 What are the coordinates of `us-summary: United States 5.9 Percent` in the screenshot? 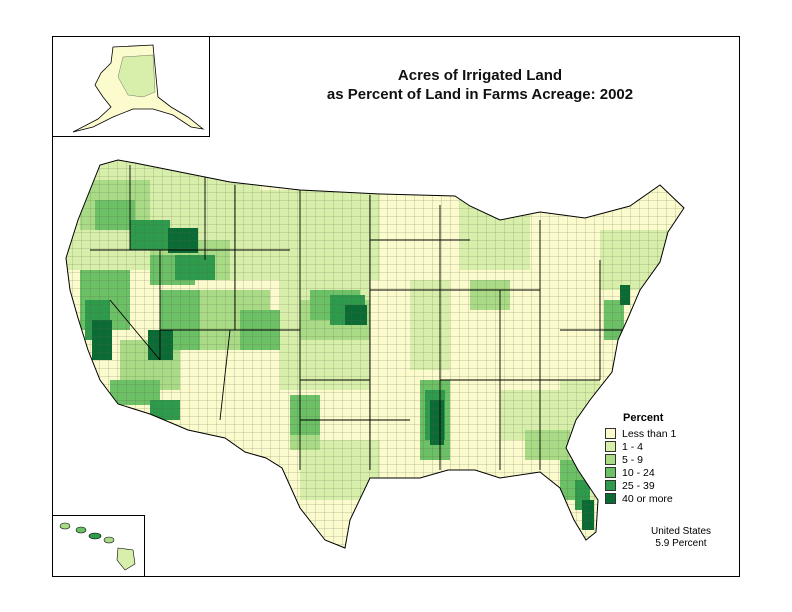 It's located at (681, 538).